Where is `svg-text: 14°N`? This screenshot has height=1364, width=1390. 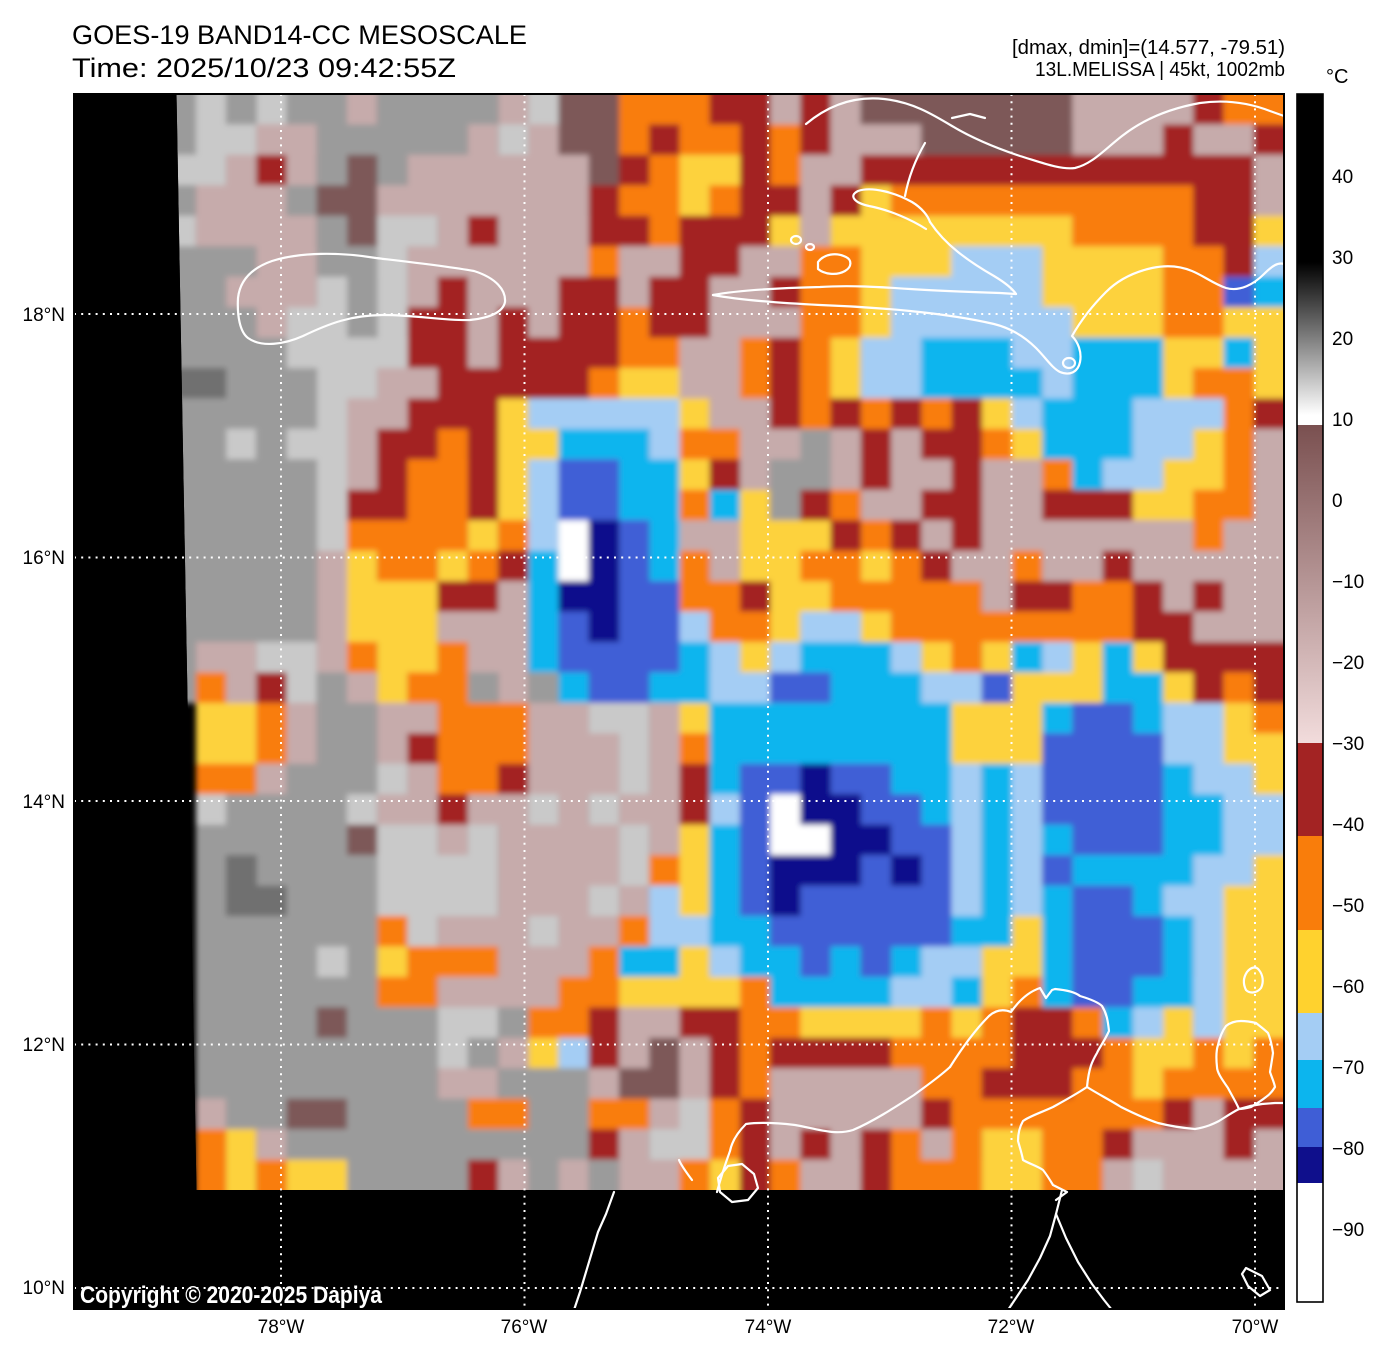
svg-text: 14°N is located at coordinates (44, 802).